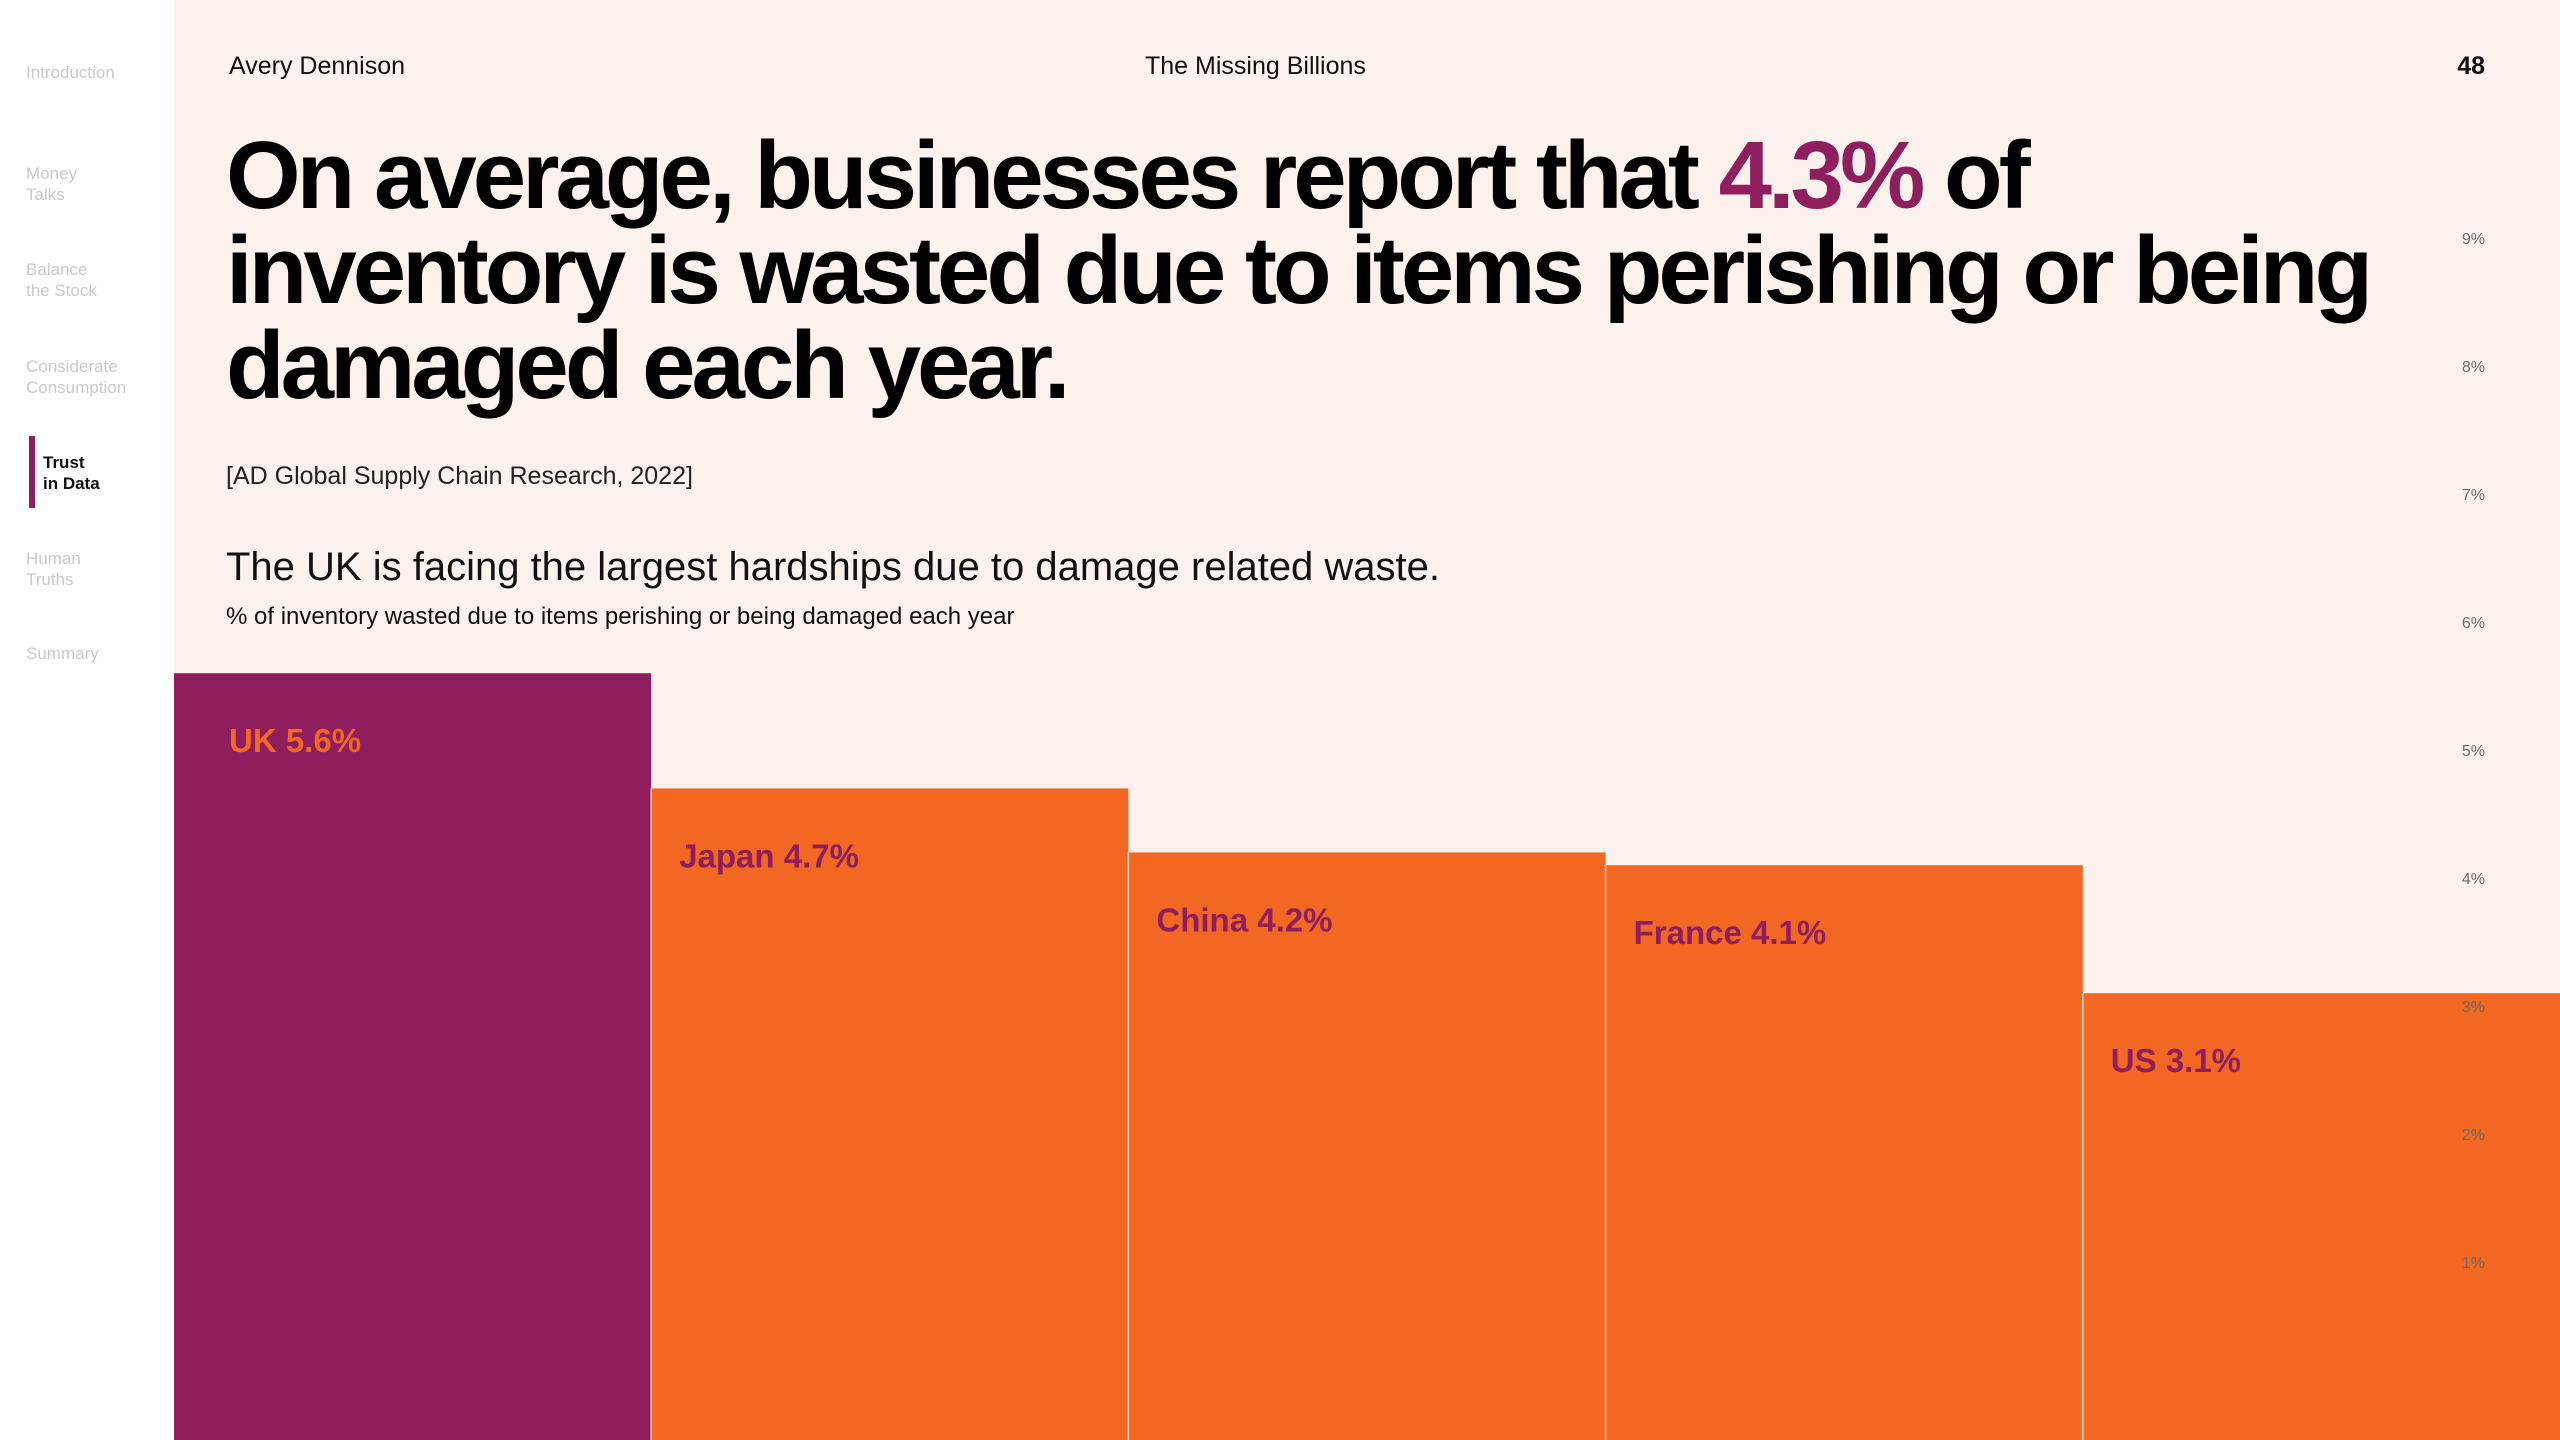  I want to click on nav-balance-the-stock: Balance the Stock, so click(61, 280).